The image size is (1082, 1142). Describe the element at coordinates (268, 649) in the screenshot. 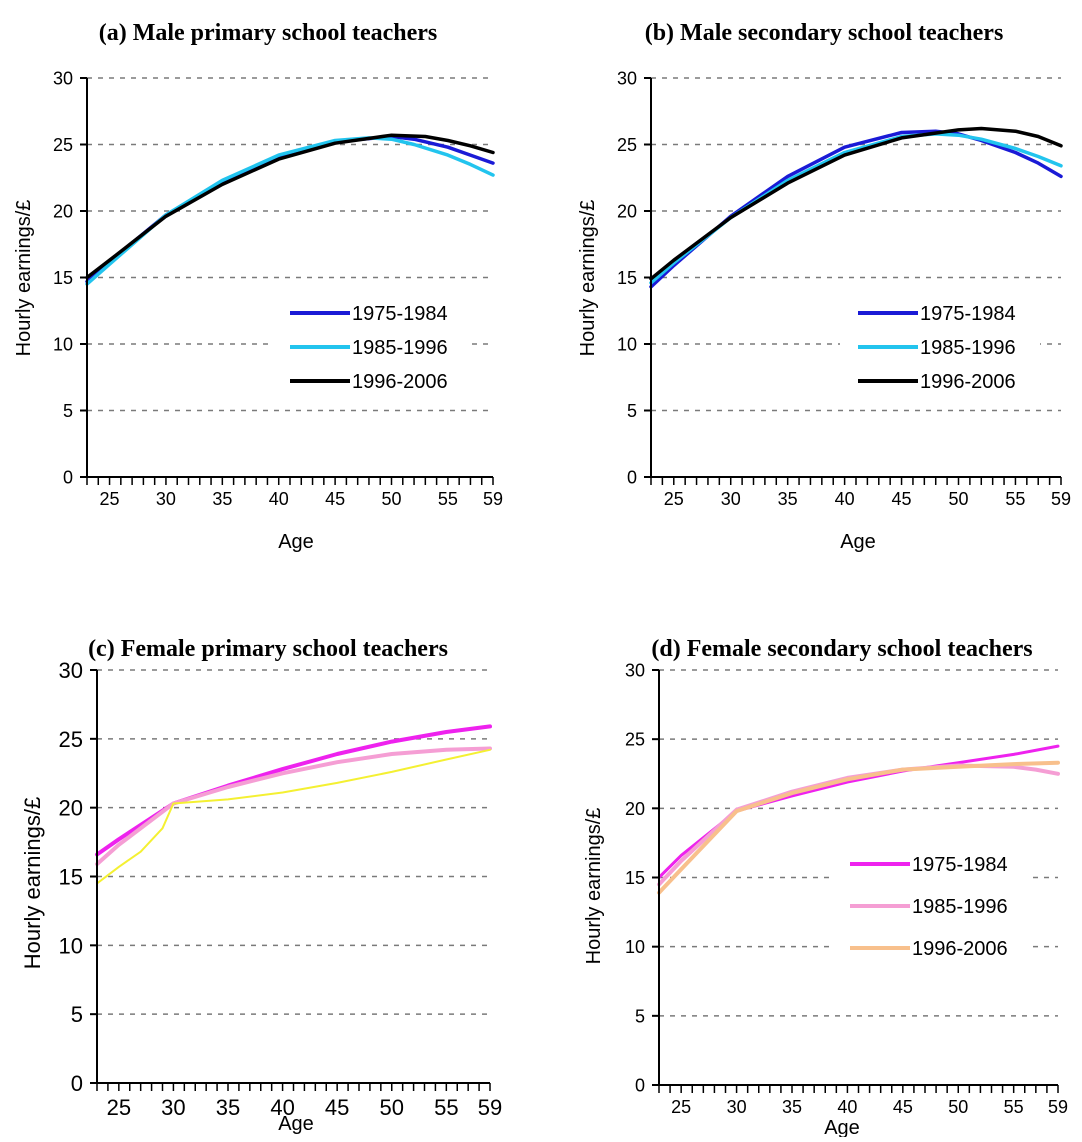

I see `chart-title-c: (c) Female primary school teachers` at that location.